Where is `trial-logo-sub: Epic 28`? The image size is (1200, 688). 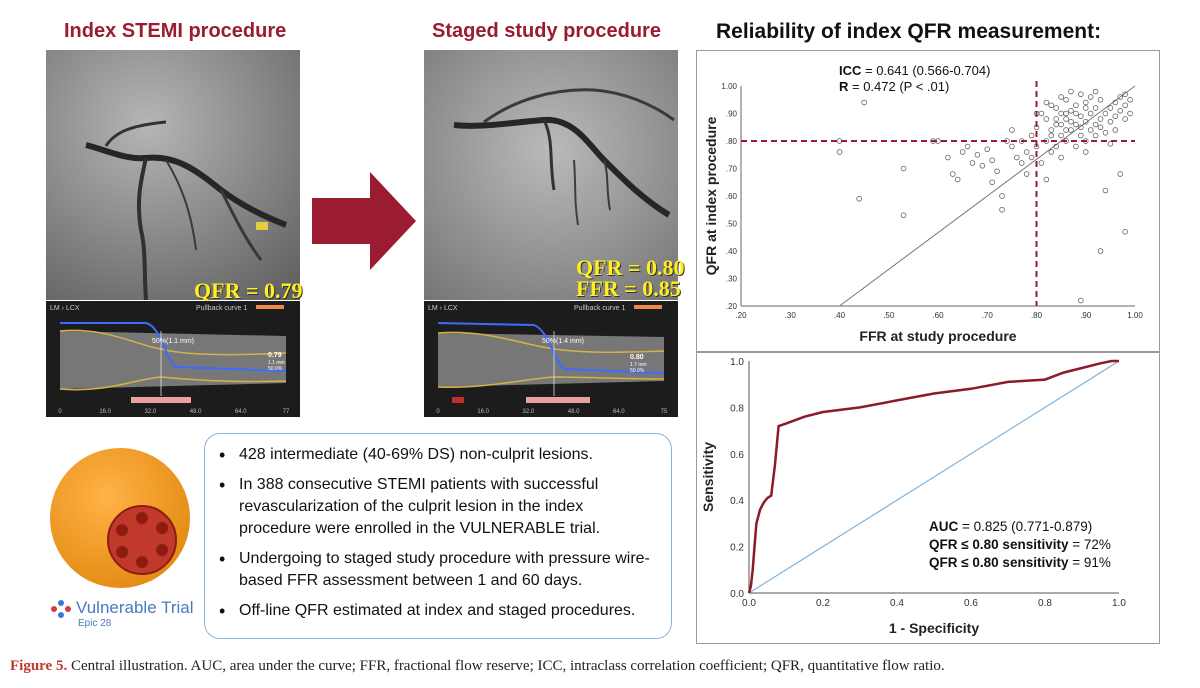 trial-logo-sub: Epic 28 is located at coordinates (95, 623).